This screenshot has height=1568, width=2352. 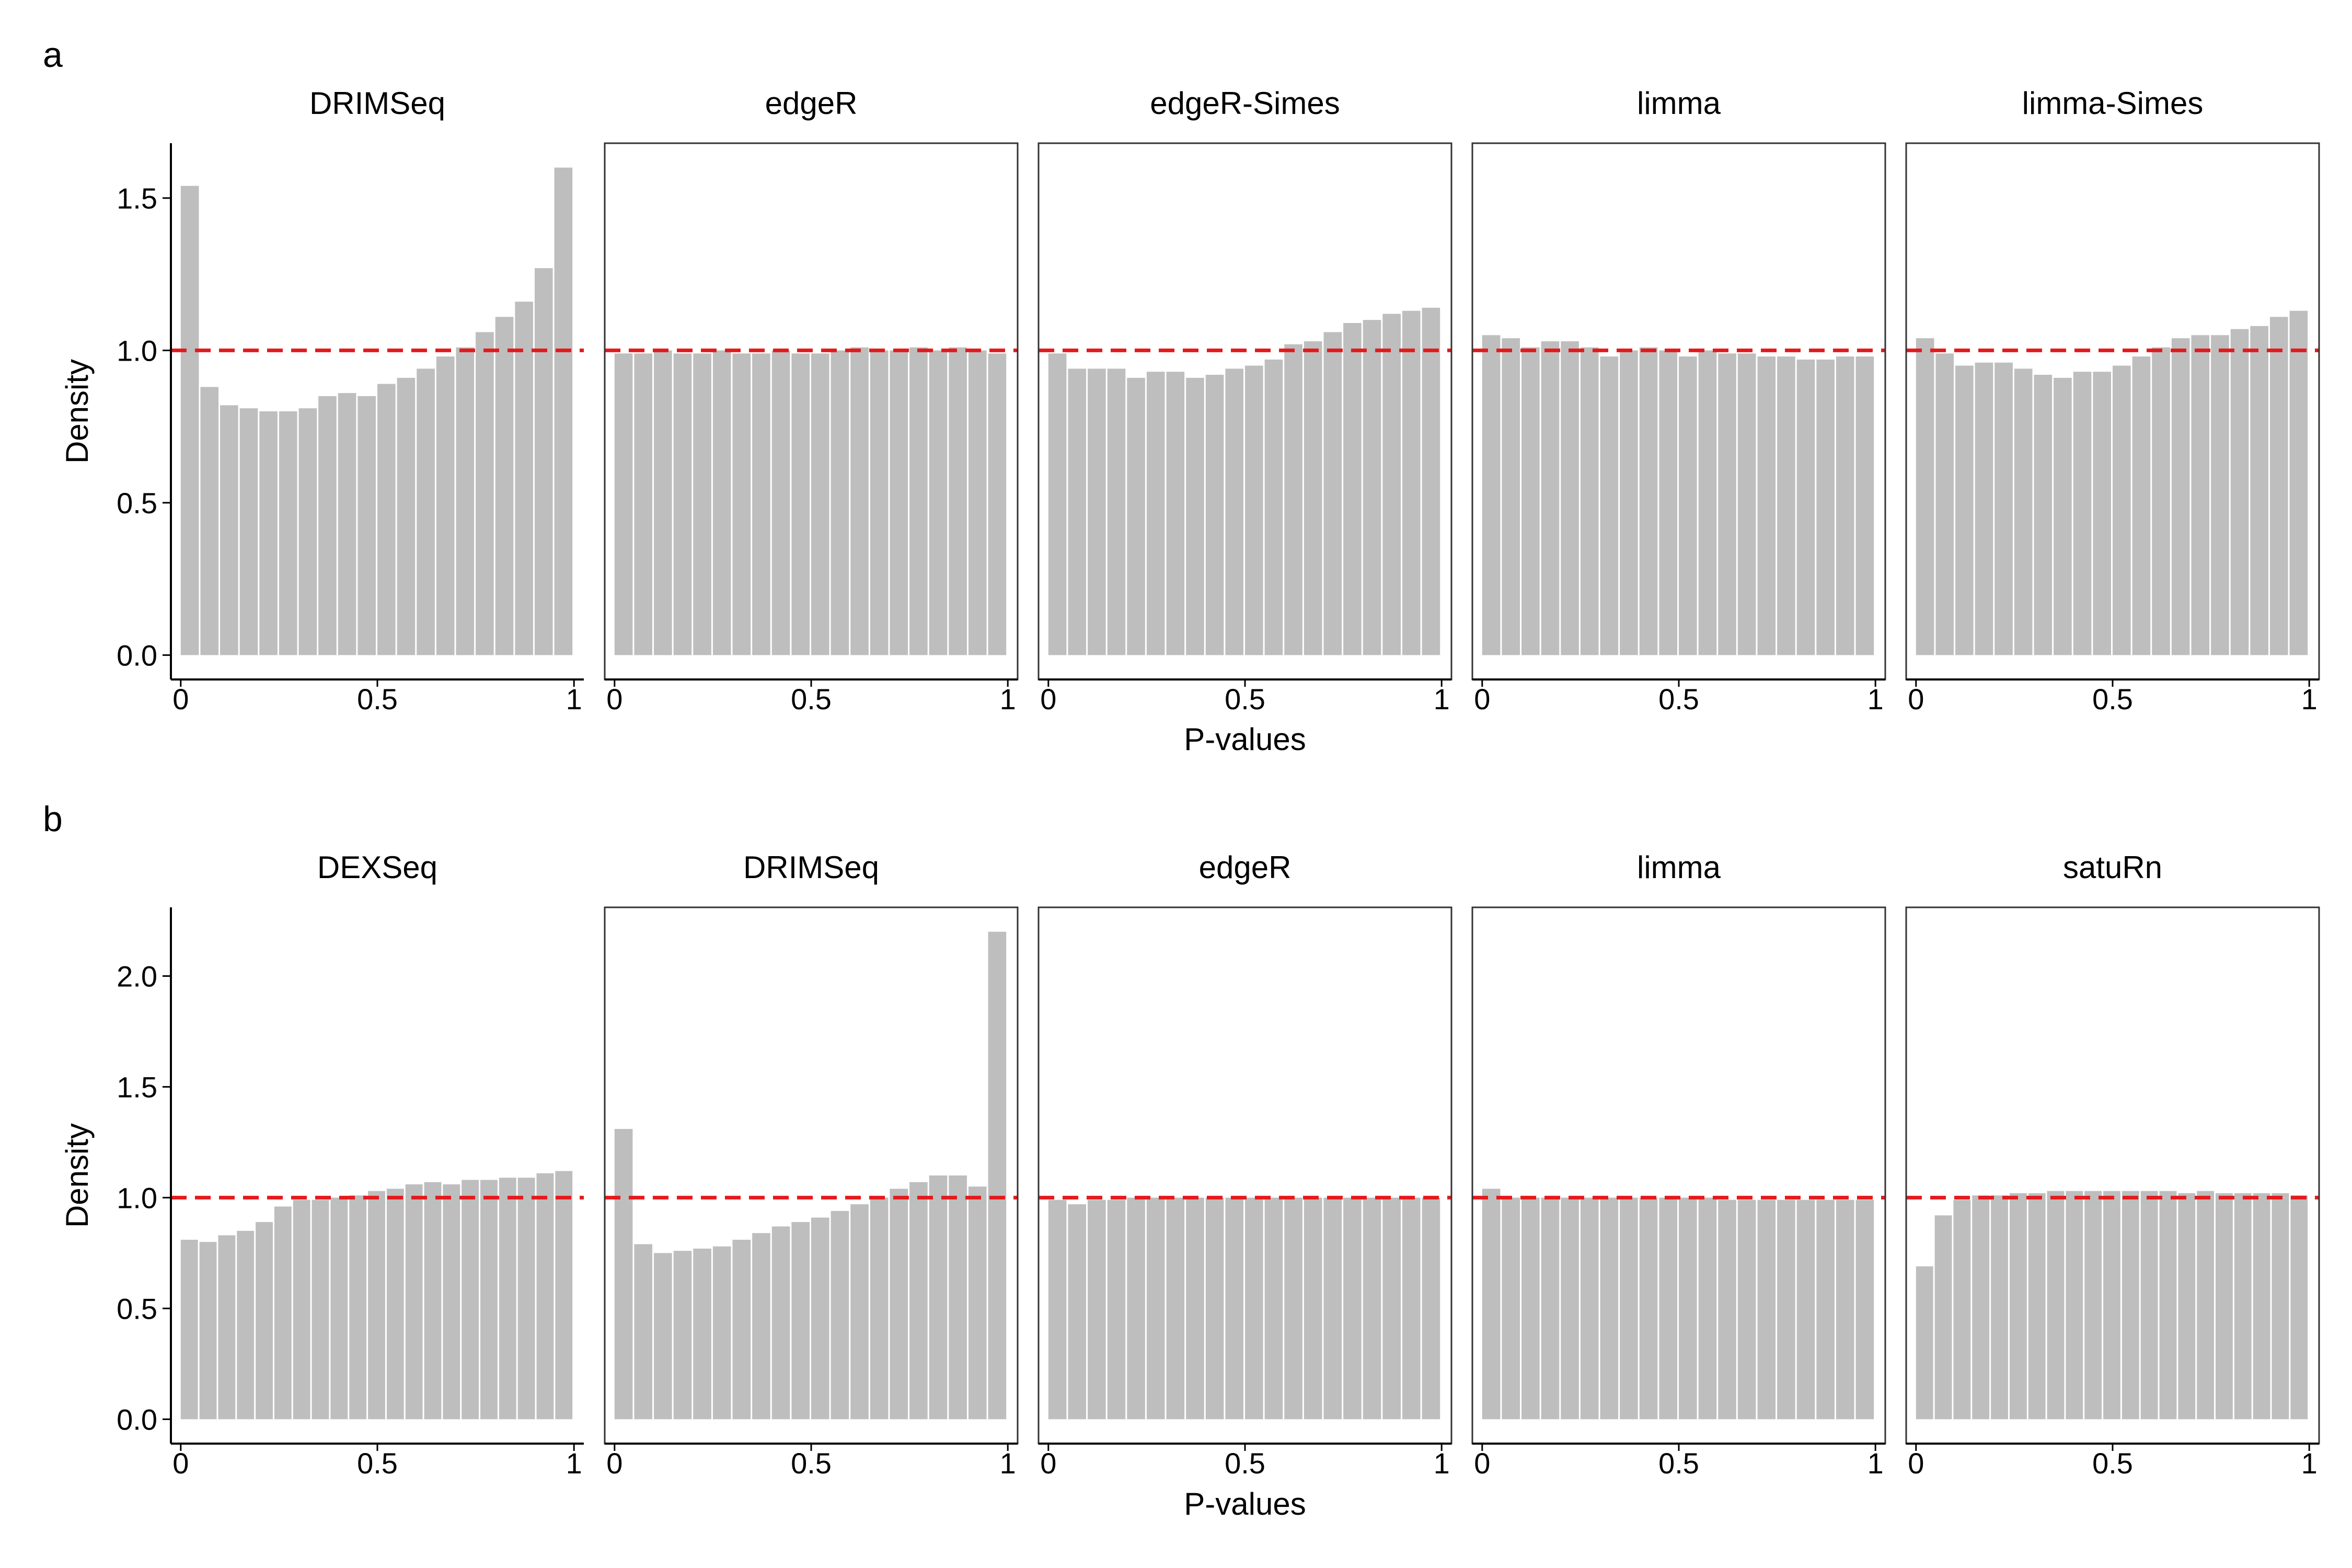 What do you see at coordinates (2112, 401) in the screenshot?
I see `facet-limma-simes: limma-Simes 0 0.5 1` at bounding box center [2112, 401].